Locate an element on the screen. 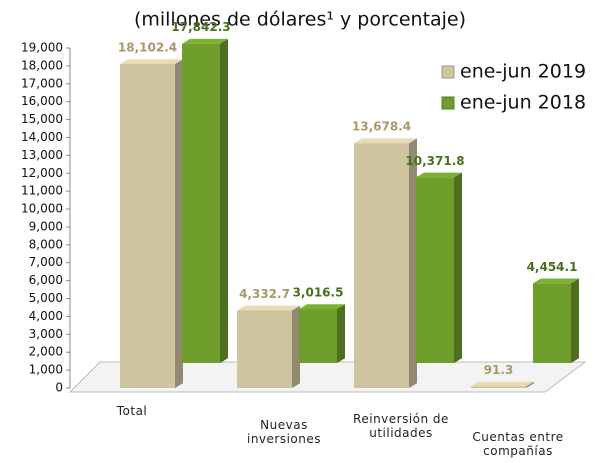 The width and height of the screenshot is (597, 463). value-label: 13,678.4 is located at coordinates (381, 127).